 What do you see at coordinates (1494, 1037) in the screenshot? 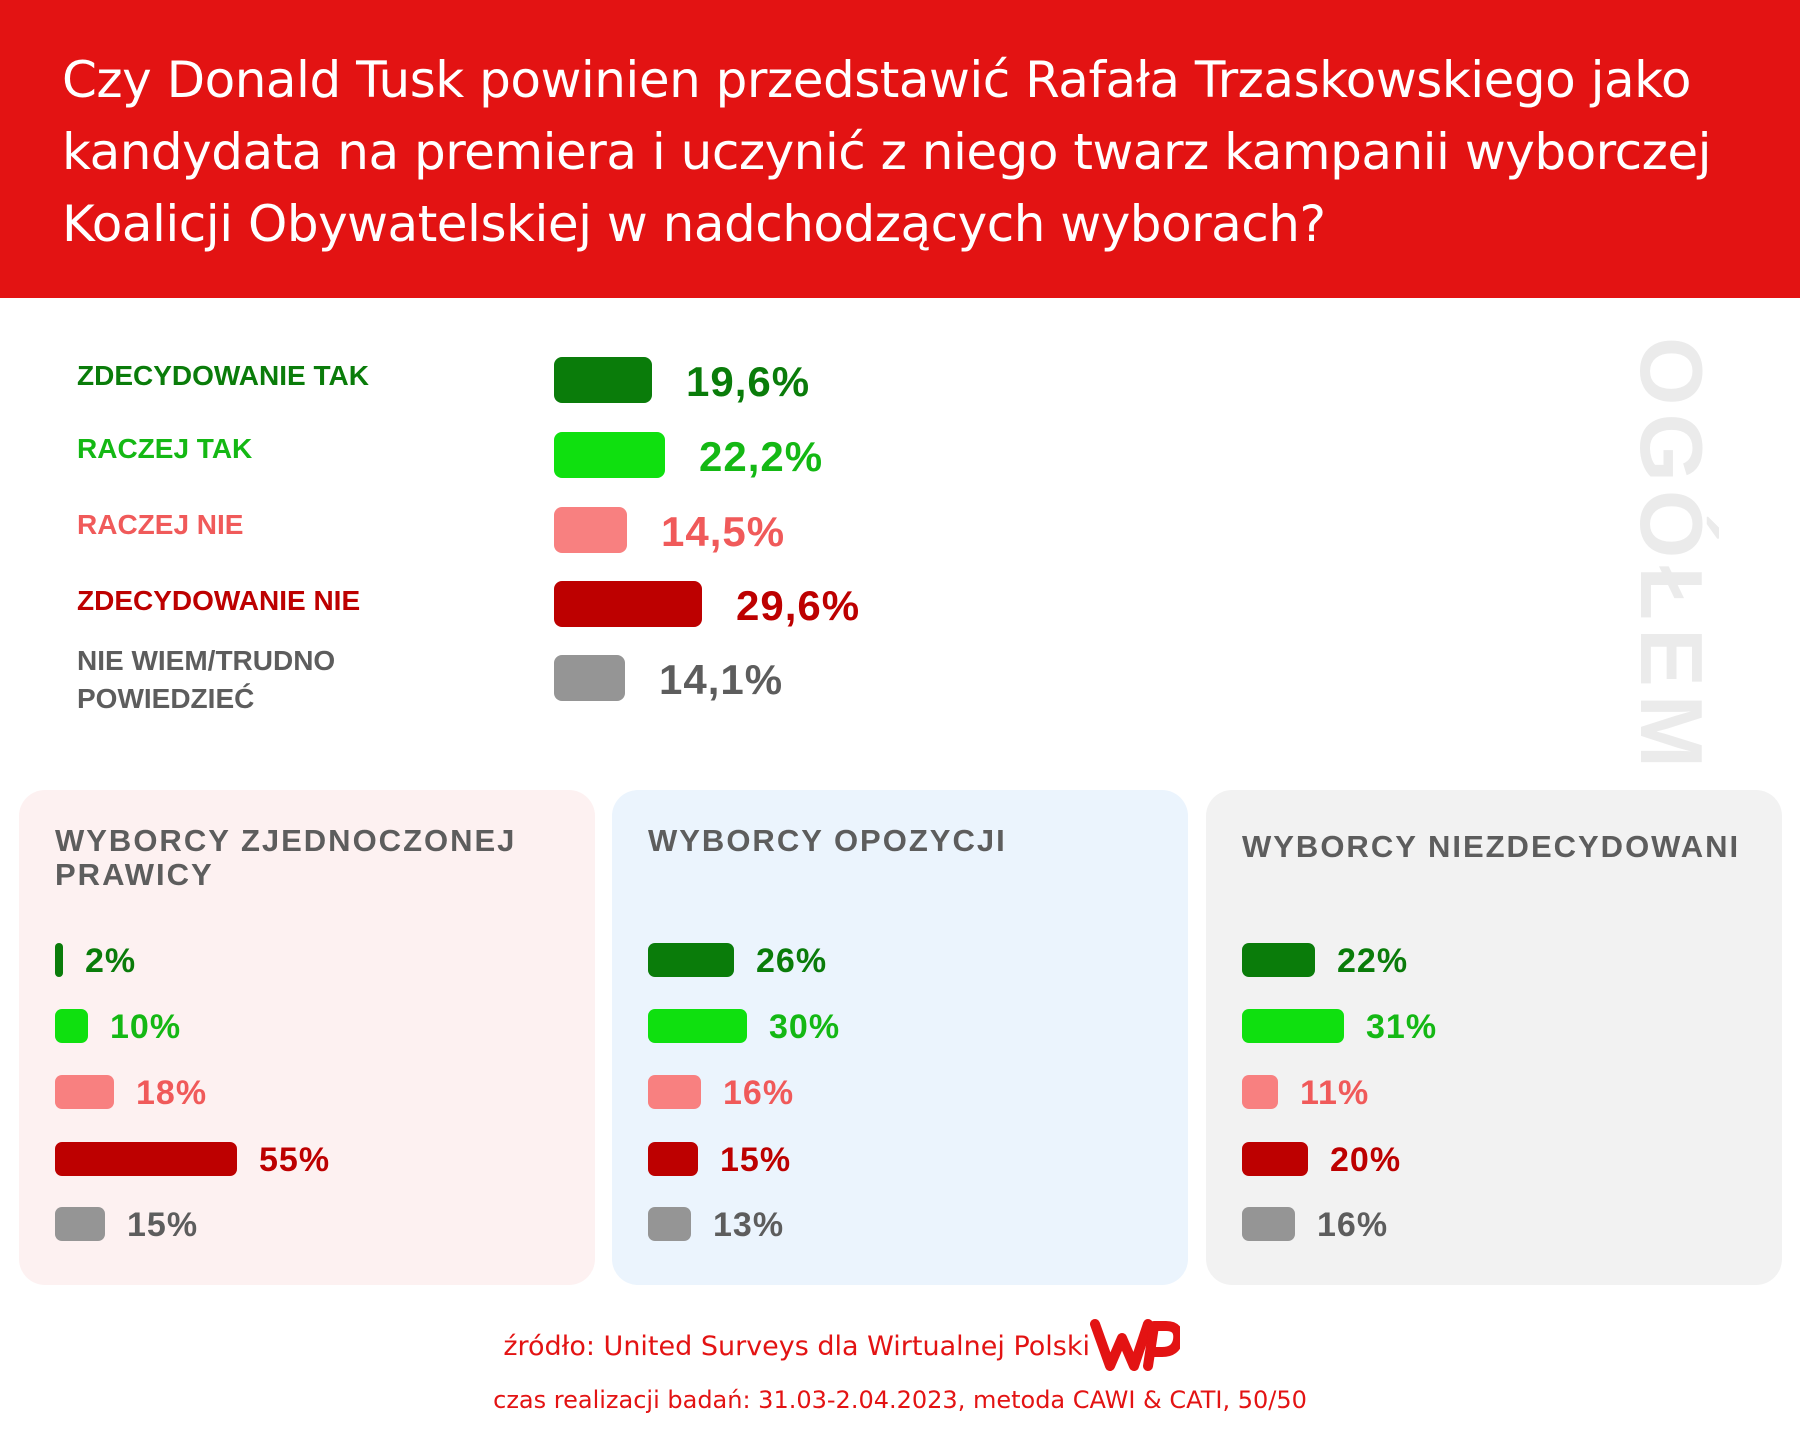
I see `panel-niezdecydowani: WYBORCY NIEZDECYDOWANI 22% 31% 11% 20% 16%` at bounding box center [1494, 1037].